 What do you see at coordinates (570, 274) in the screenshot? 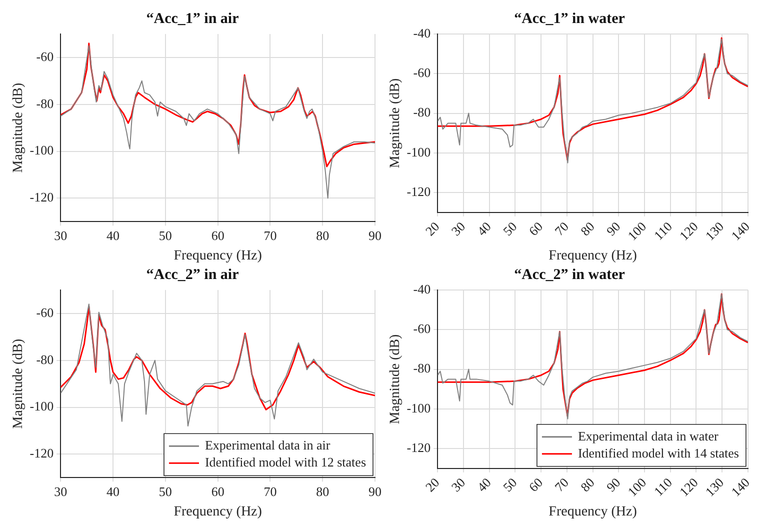
I see `chart-title: “Acc_2” in water` at bounding box center [570, 274].